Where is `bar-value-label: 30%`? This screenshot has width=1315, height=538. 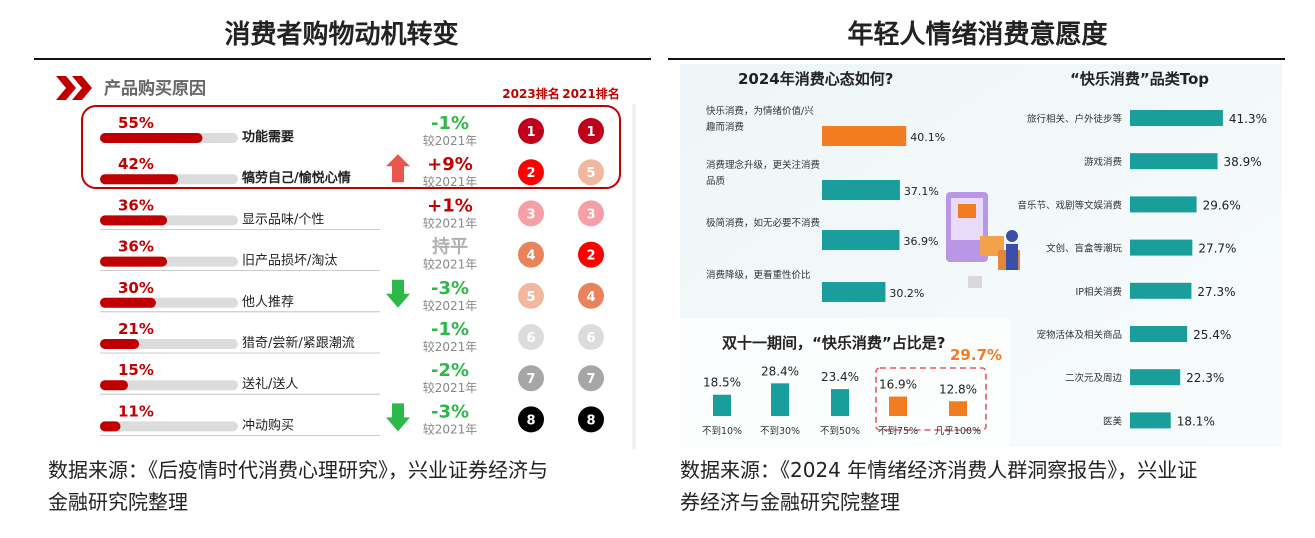
bar-value-label: 30% is located at coordinates (136, 288).